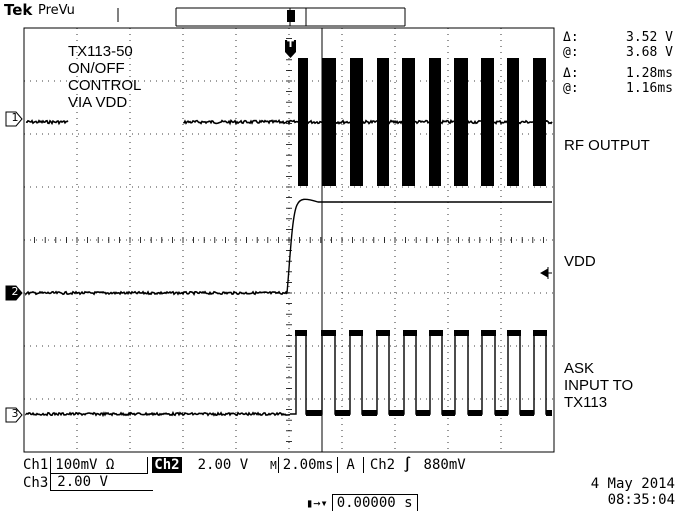 The image size is (677, 514). Describe the element at coordinates (158, 414) in the screenshot. I see `ch3-ask-low` at that location.